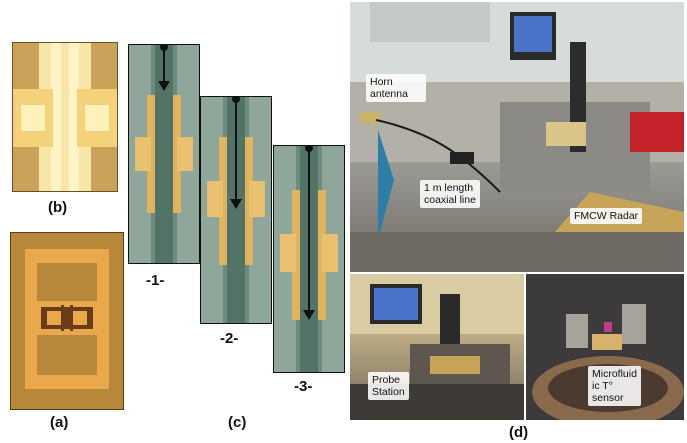  Describe the element at coordinates (614, 386) in the screenshot. I see `callout-microfluidic-sensor: Microfluid ic T° sensor` at that location.